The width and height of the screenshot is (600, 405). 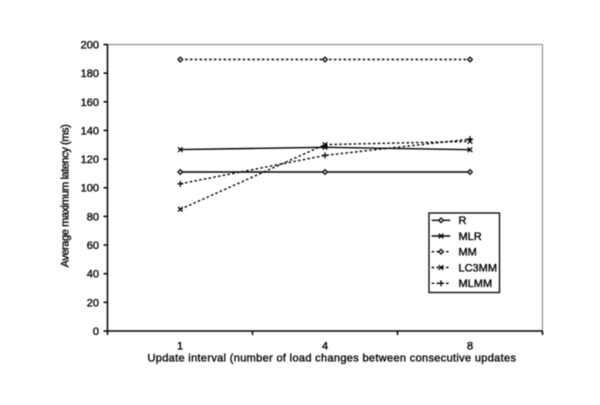 What do you see at coordinates (90, 189) in the screenshot?
I see `svg-text: 100` at bounding box center [90, 189].